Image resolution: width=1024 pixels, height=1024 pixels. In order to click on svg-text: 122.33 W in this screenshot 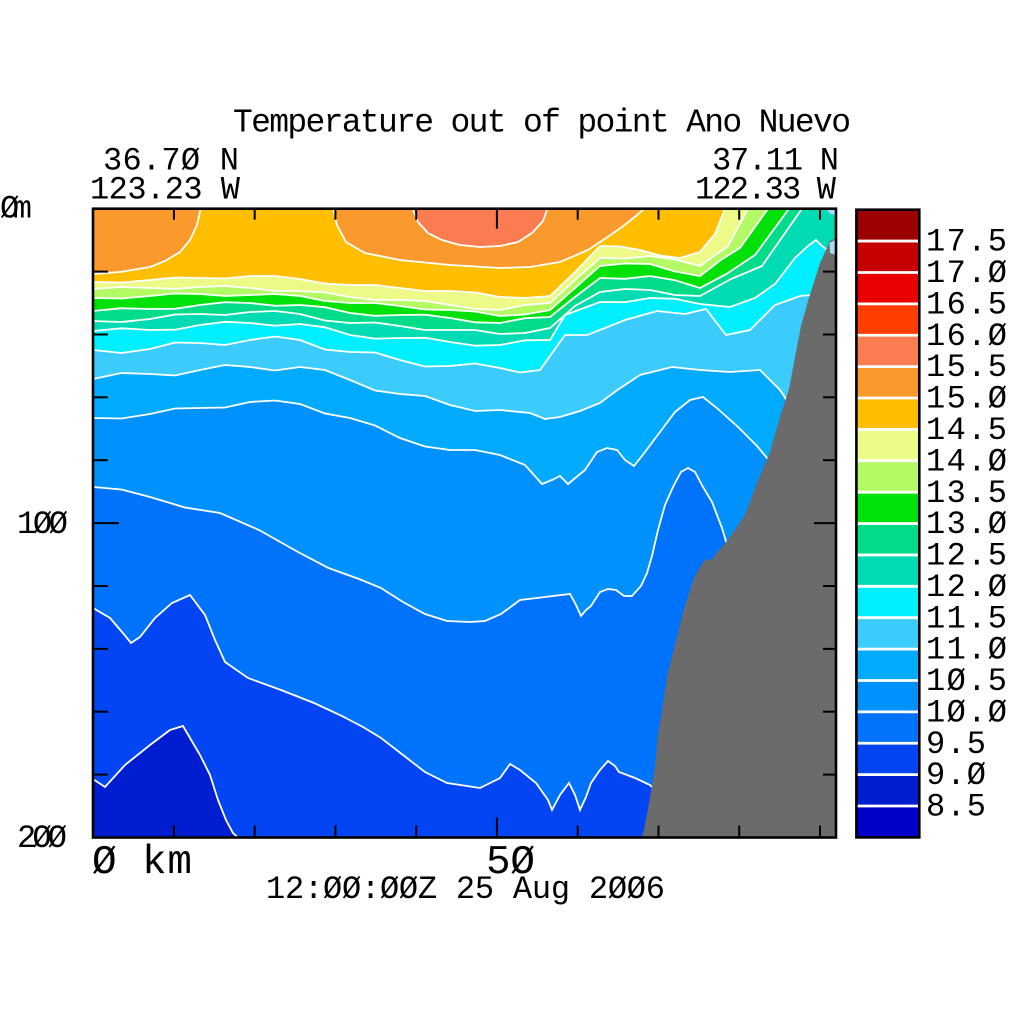, I will do `click(766, 190)`.